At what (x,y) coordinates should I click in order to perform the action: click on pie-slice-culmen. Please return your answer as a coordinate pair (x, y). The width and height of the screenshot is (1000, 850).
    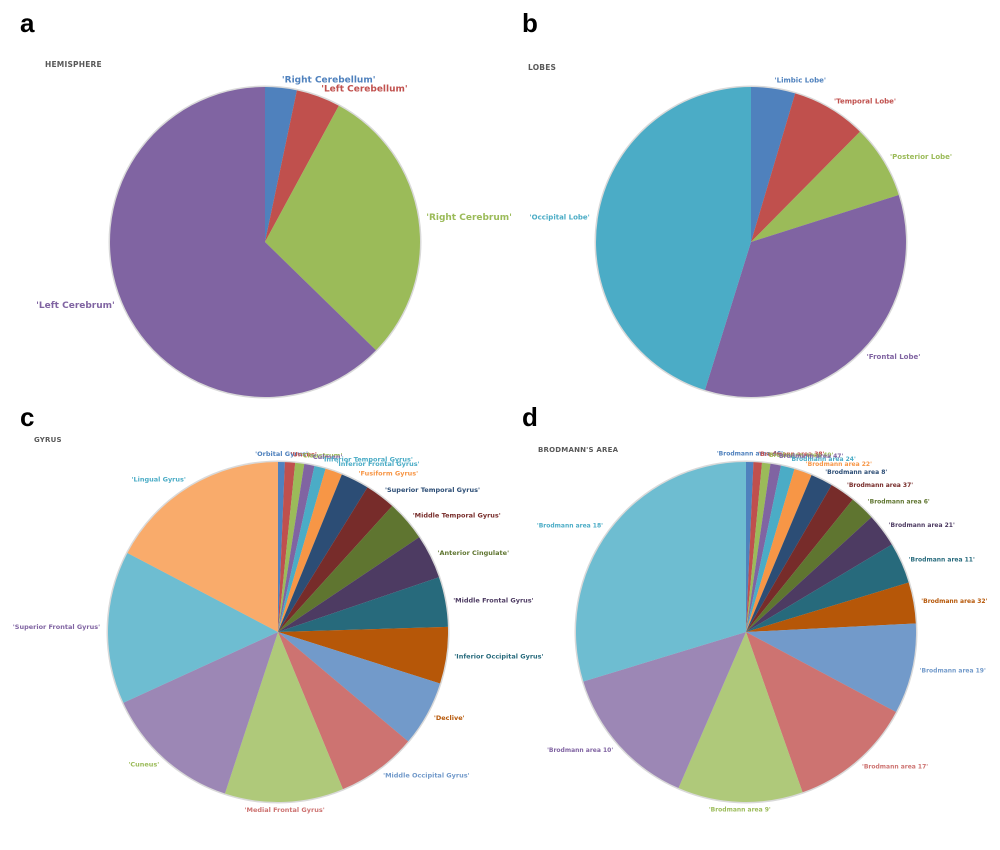
    Looking at the image, I should click on (296, 548).